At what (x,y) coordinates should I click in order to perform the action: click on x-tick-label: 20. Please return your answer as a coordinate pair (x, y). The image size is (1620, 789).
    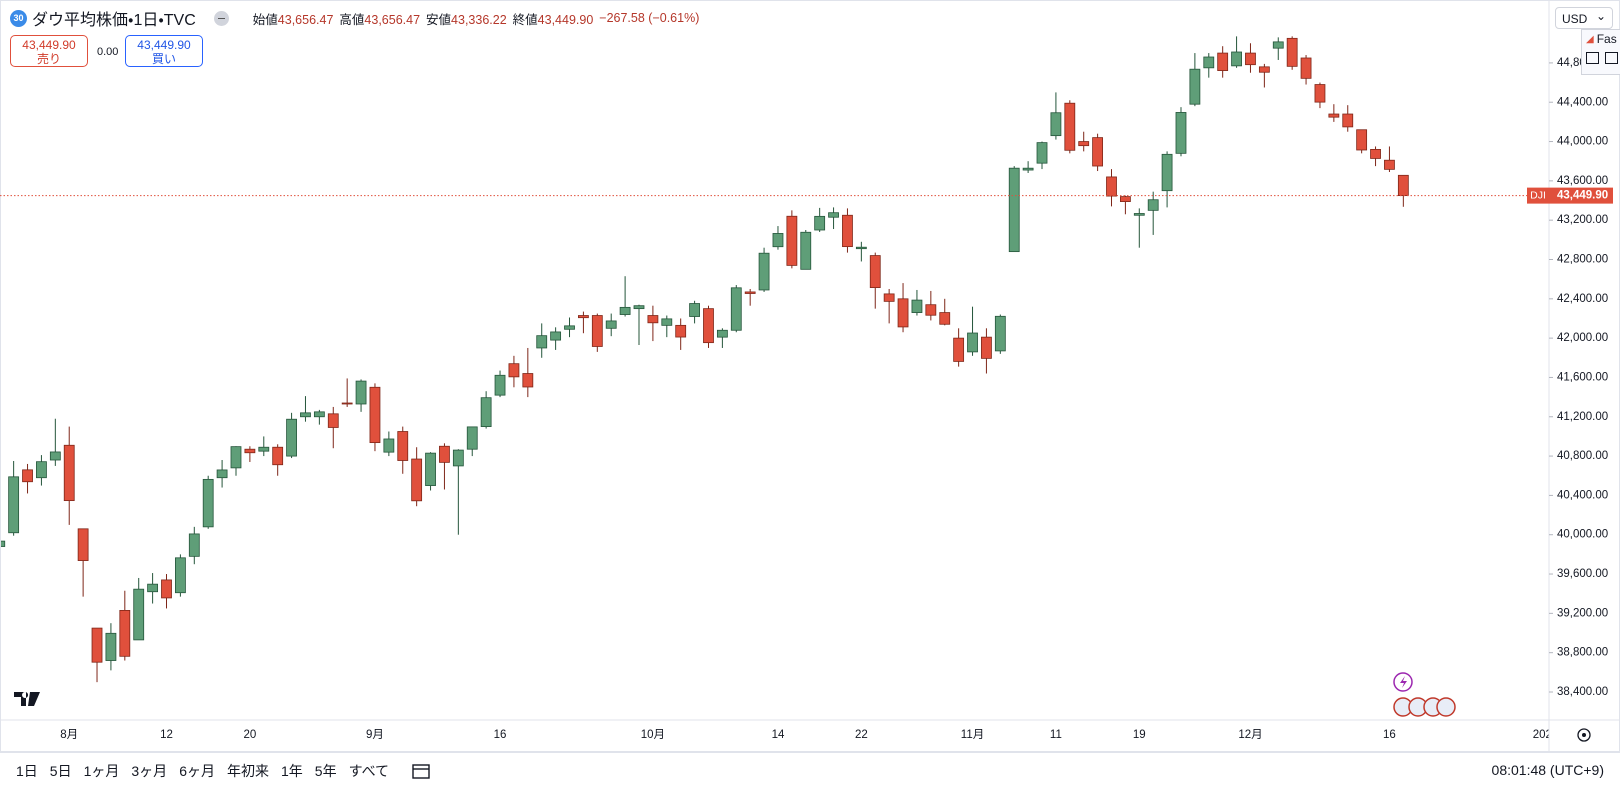
    Looking at the image, I should click on (249, 735).